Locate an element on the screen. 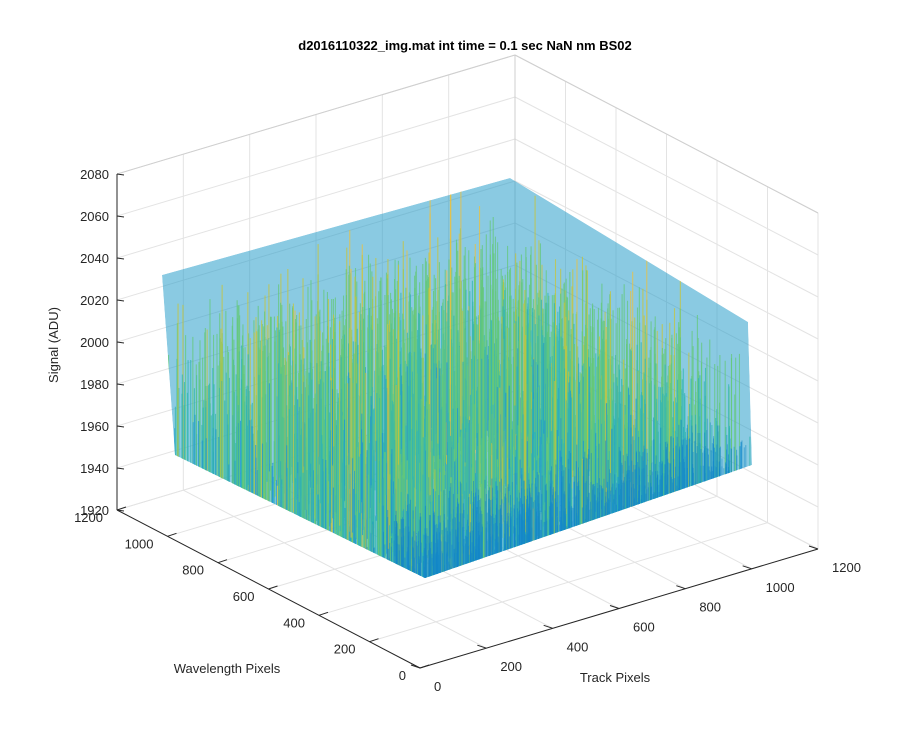 The height and width of the screenshot is (750, 900). z-tick-label: 1940 is located at coordinates (94, 468).